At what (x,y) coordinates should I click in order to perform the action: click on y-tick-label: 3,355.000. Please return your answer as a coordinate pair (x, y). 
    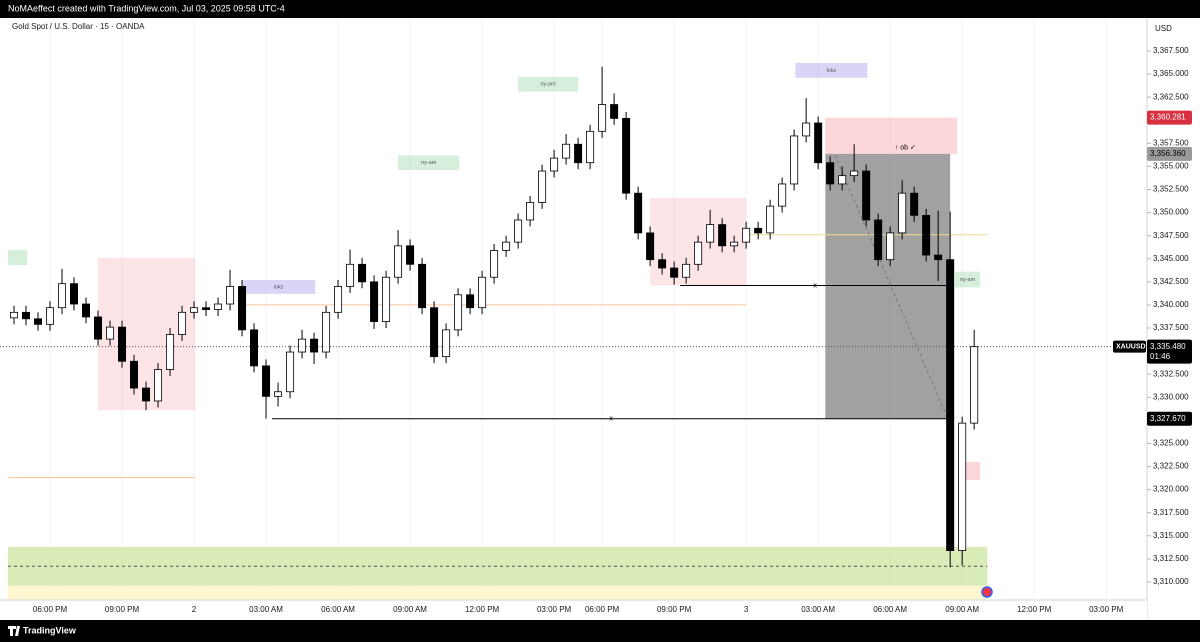
    Looking at the image, I should click on (1171, 166).